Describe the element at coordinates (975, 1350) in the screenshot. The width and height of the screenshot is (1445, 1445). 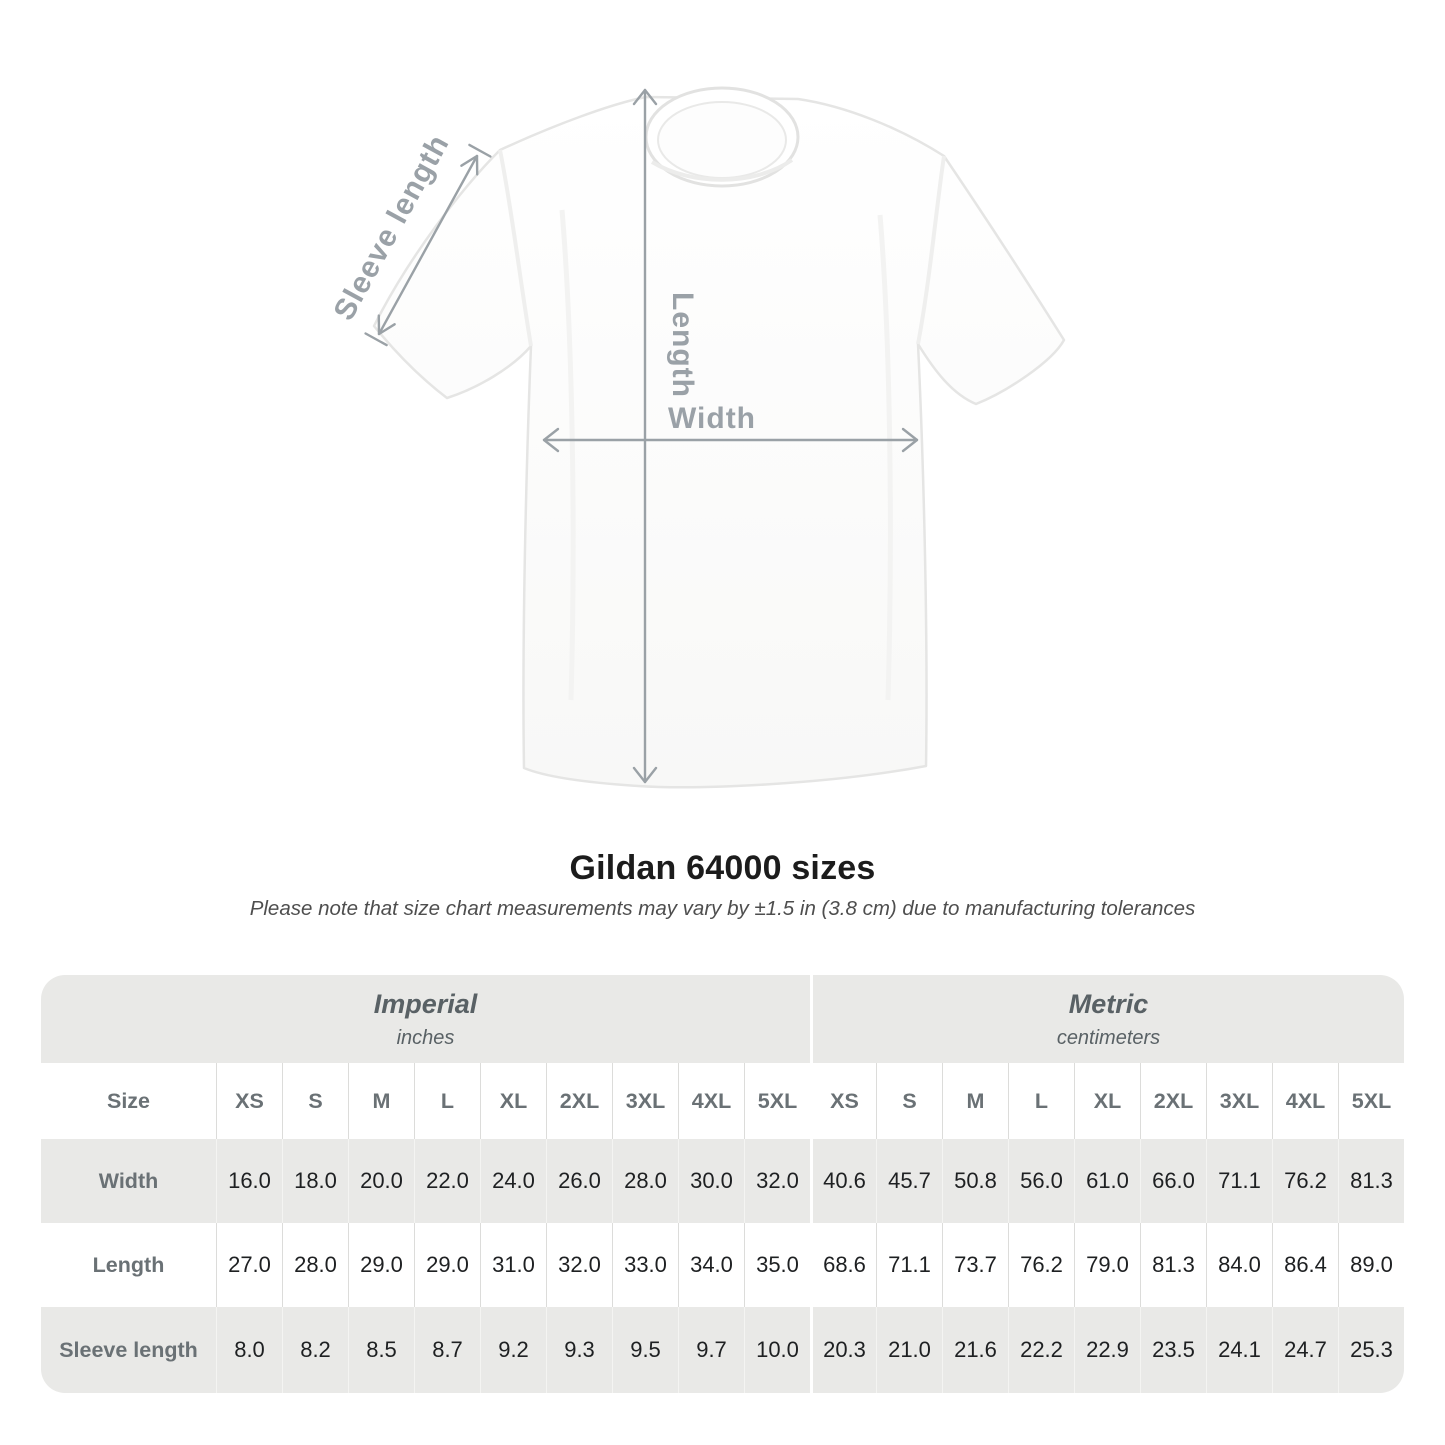
I see `cell-sleeve-metric: 21.6` at that location.